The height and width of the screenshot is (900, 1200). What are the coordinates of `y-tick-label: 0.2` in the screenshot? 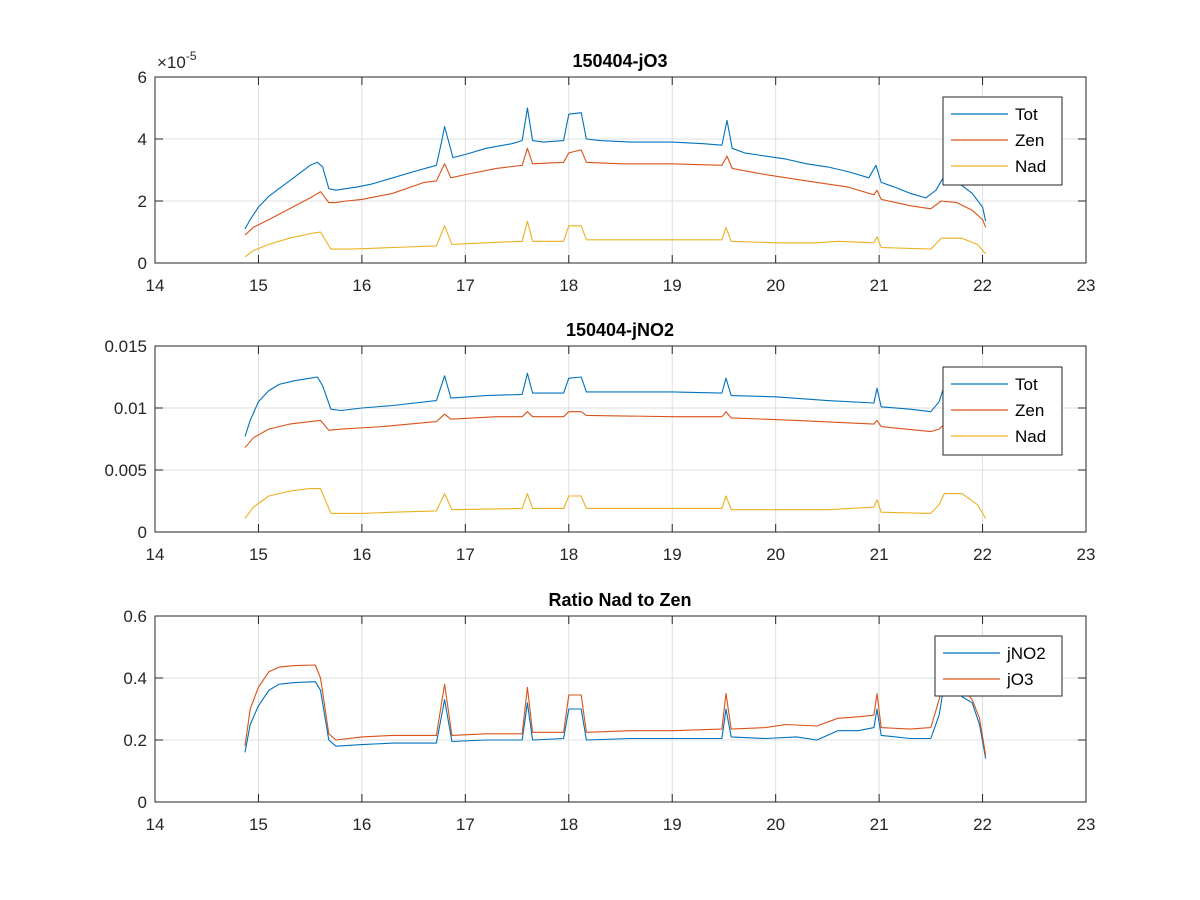 It's located at (135, 740).